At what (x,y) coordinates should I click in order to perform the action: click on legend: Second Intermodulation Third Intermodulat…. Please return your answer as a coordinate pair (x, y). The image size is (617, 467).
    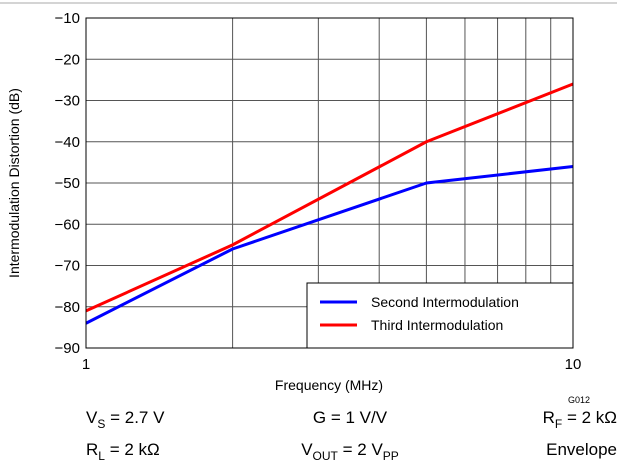
    Looking at the image, I should click on (440, 315).